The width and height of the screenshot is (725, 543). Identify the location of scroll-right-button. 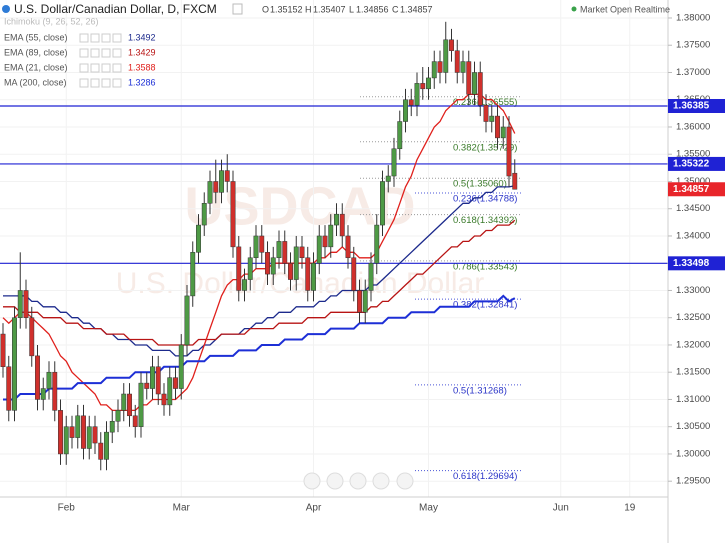
(405, 481).